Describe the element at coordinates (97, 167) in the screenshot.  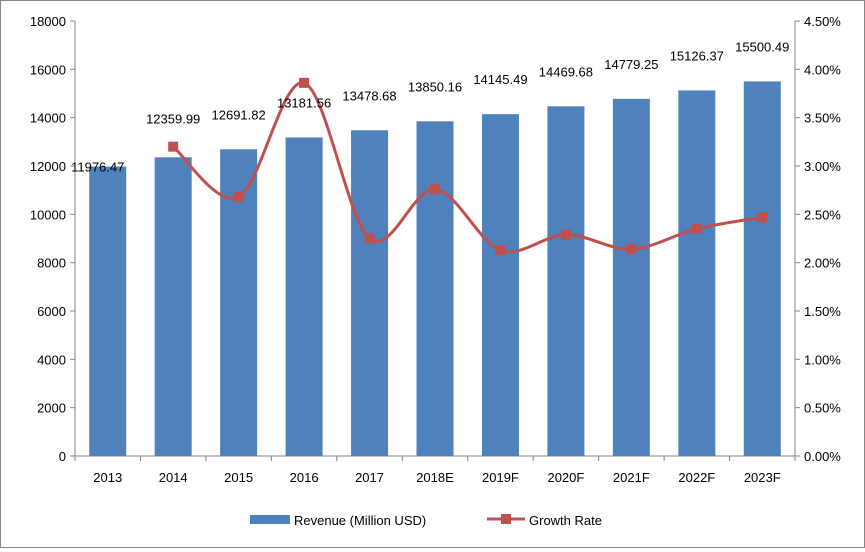
I see `revenue-data-label: 11976.47` at that location.